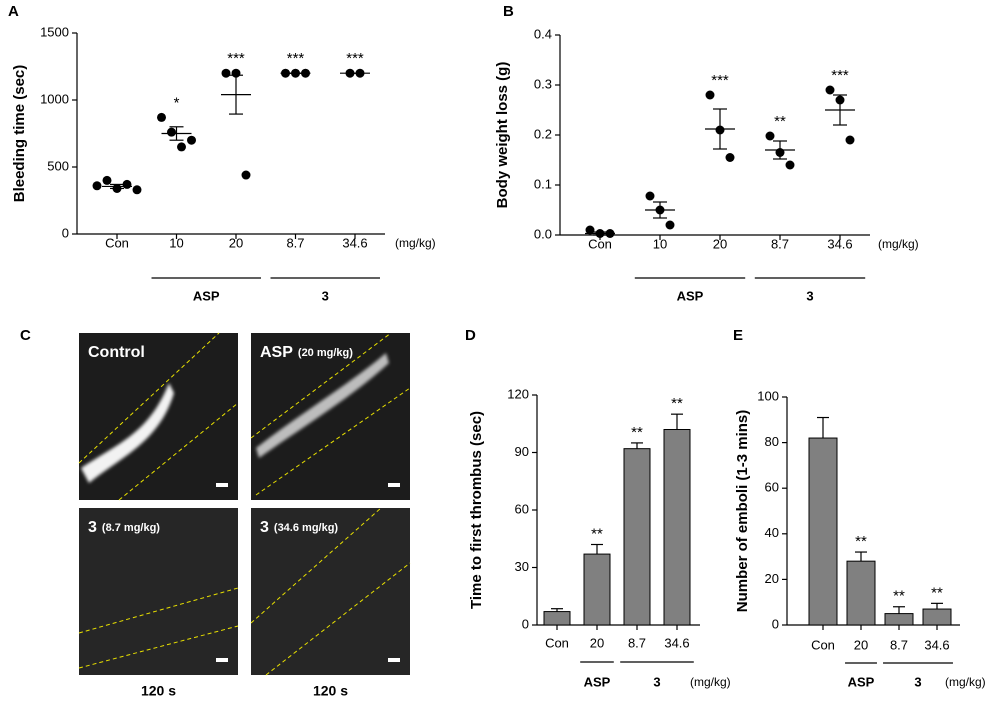  What do you see at coordinates (19, 134) in the screenshot?
I see `y-axis-label: Bleeding time (sec)` at bounding box center [19, 134].